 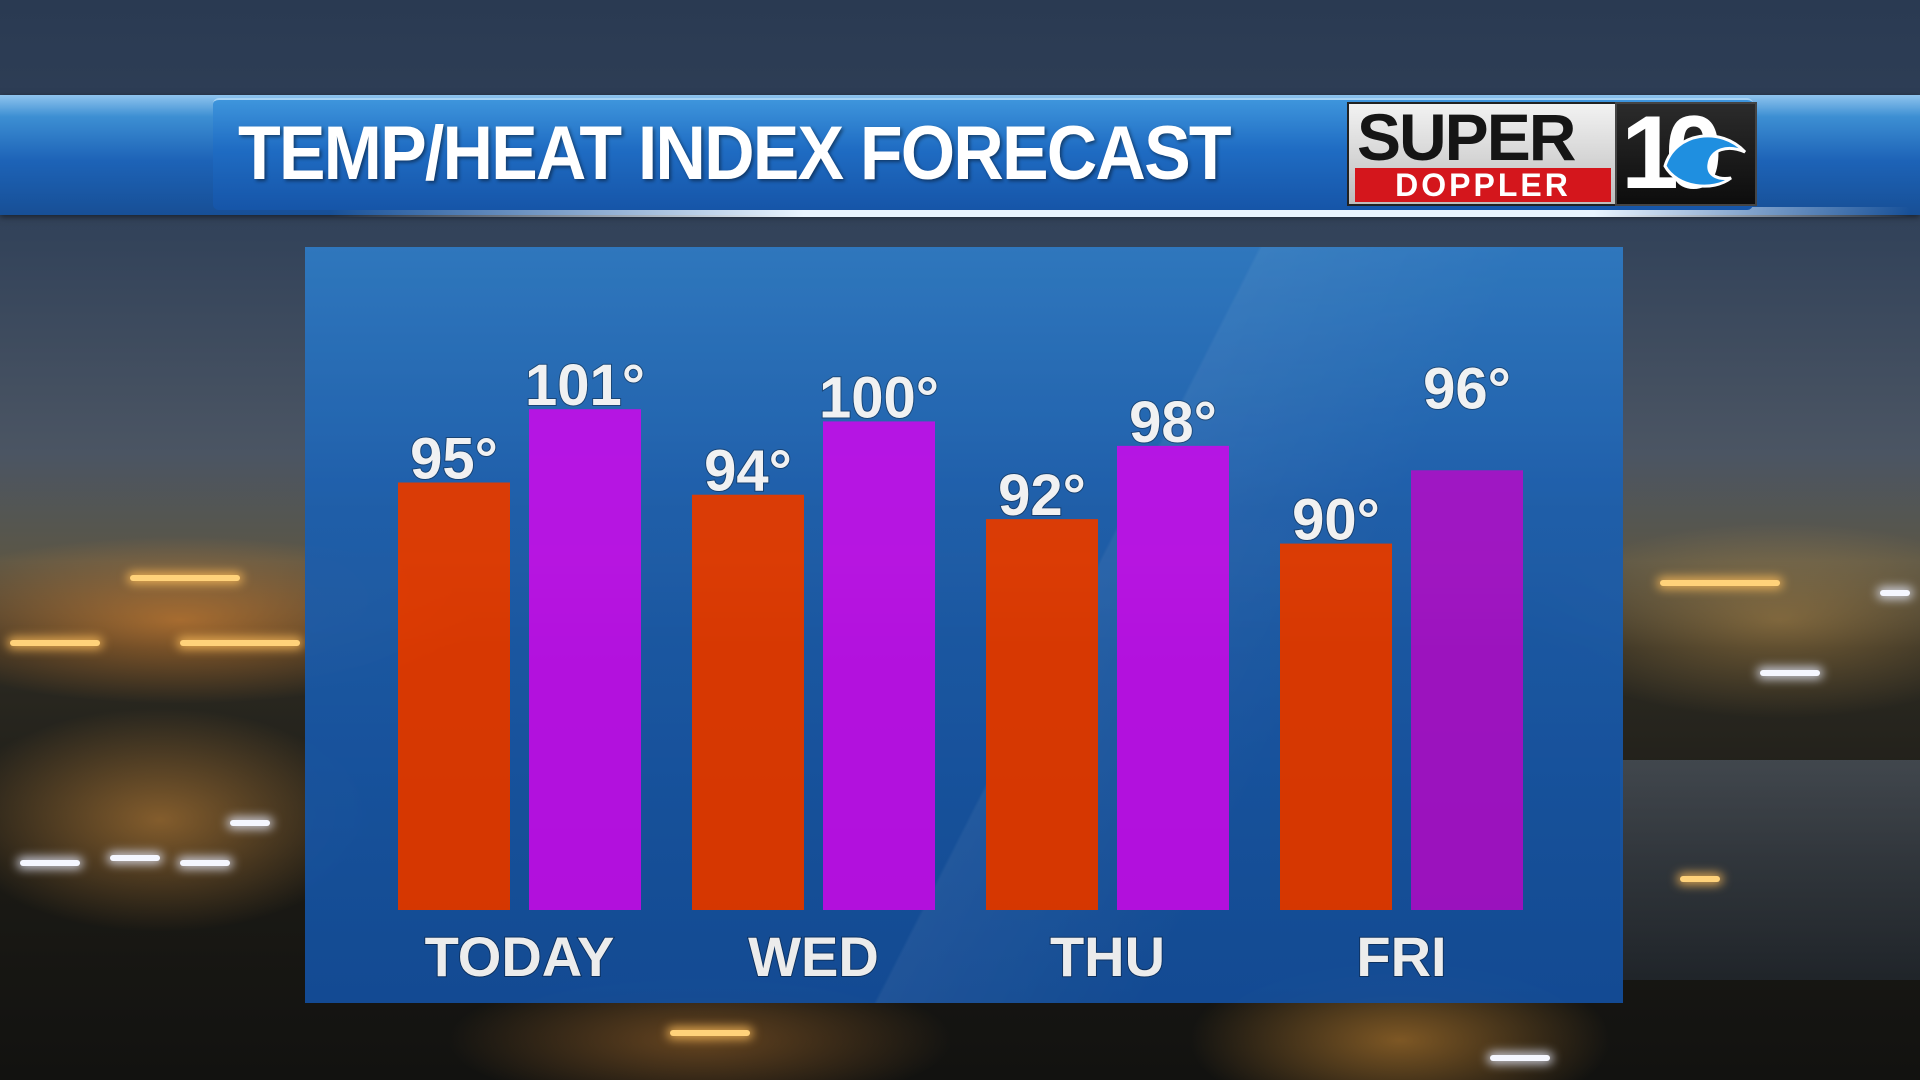 I want to click on temp-value-label-today: 95°, so click(x=454, y=459).